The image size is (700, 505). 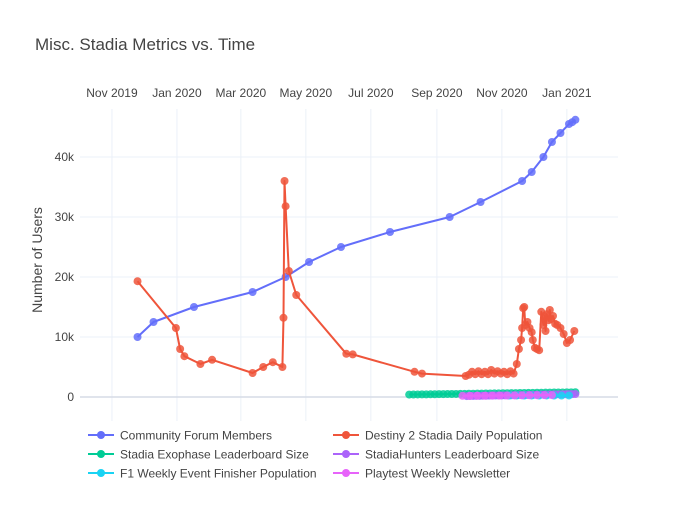 I want to click on legend-item: F1 Weekly Event Finisher Population, so click(x=202, y=474).